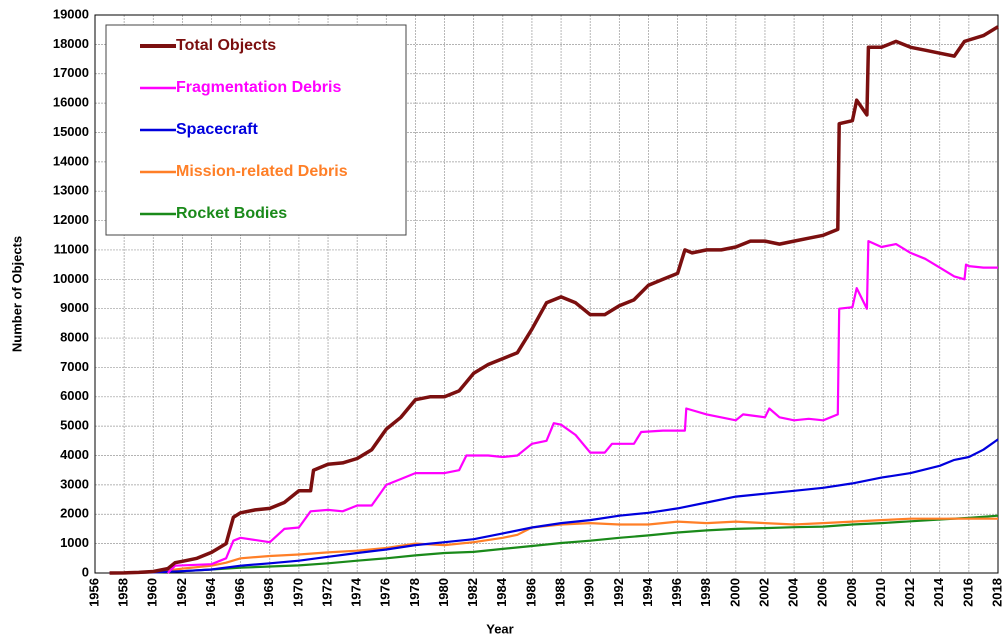  What do you see at coordinates (268, 592) in the screenshot?
I see `x-tick-label: 1968` at bounding box center [268, 592].